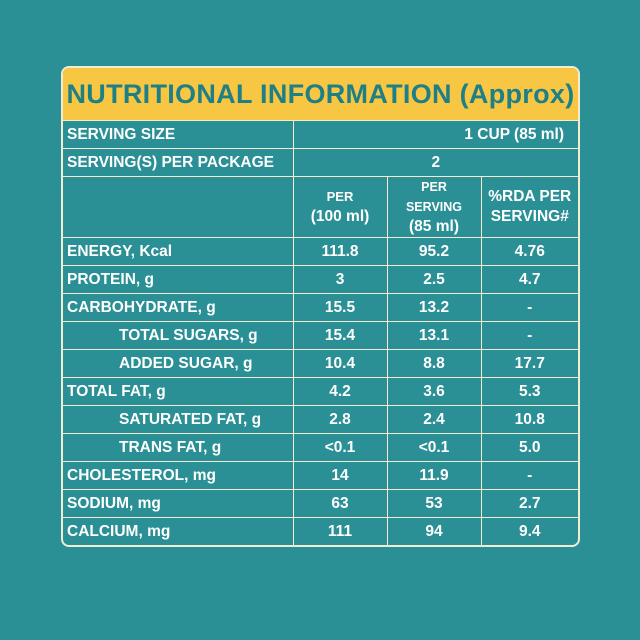 This screenshot has height=640, width=640. Describe the element at coordinates (178, 419) in the screenshot. I see `nutrient-name: SATURATED FAT, g` at that location.